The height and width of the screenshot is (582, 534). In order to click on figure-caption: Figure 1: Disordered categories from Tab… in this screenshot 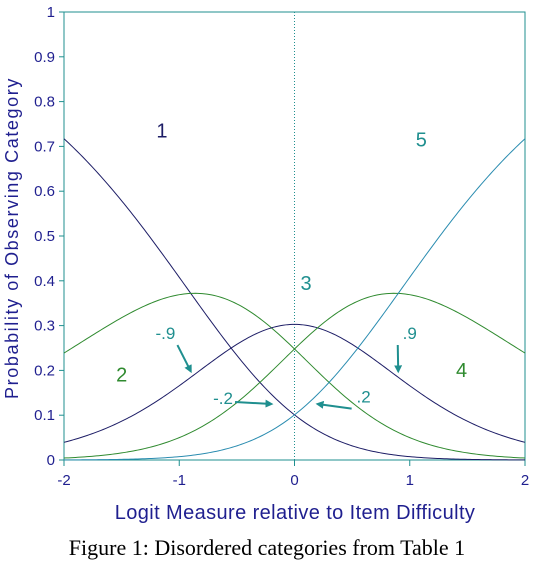, I will do `click(267, 548)`.